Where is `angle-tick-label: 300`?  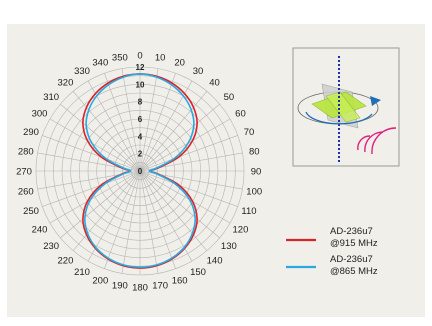 angle-tick-label: 300 is located at coordinates (40, 114).